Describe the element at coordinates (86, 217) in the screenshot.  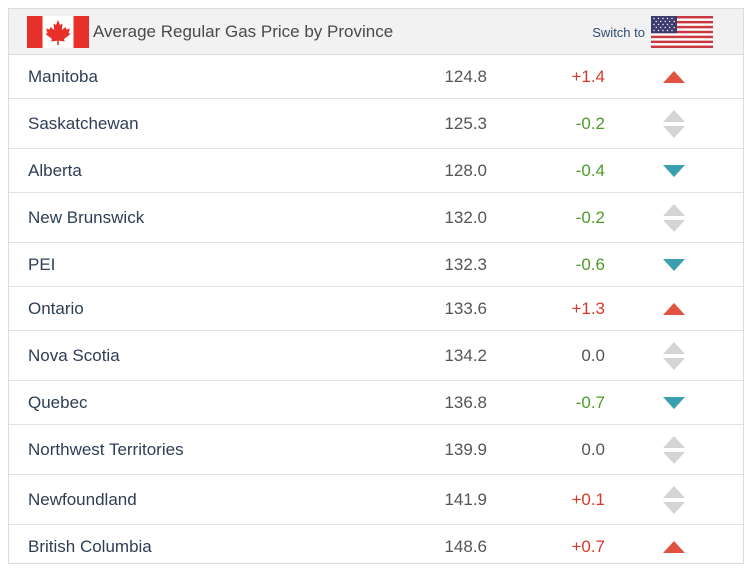
I see `province-name: New Brunswick` at that location.